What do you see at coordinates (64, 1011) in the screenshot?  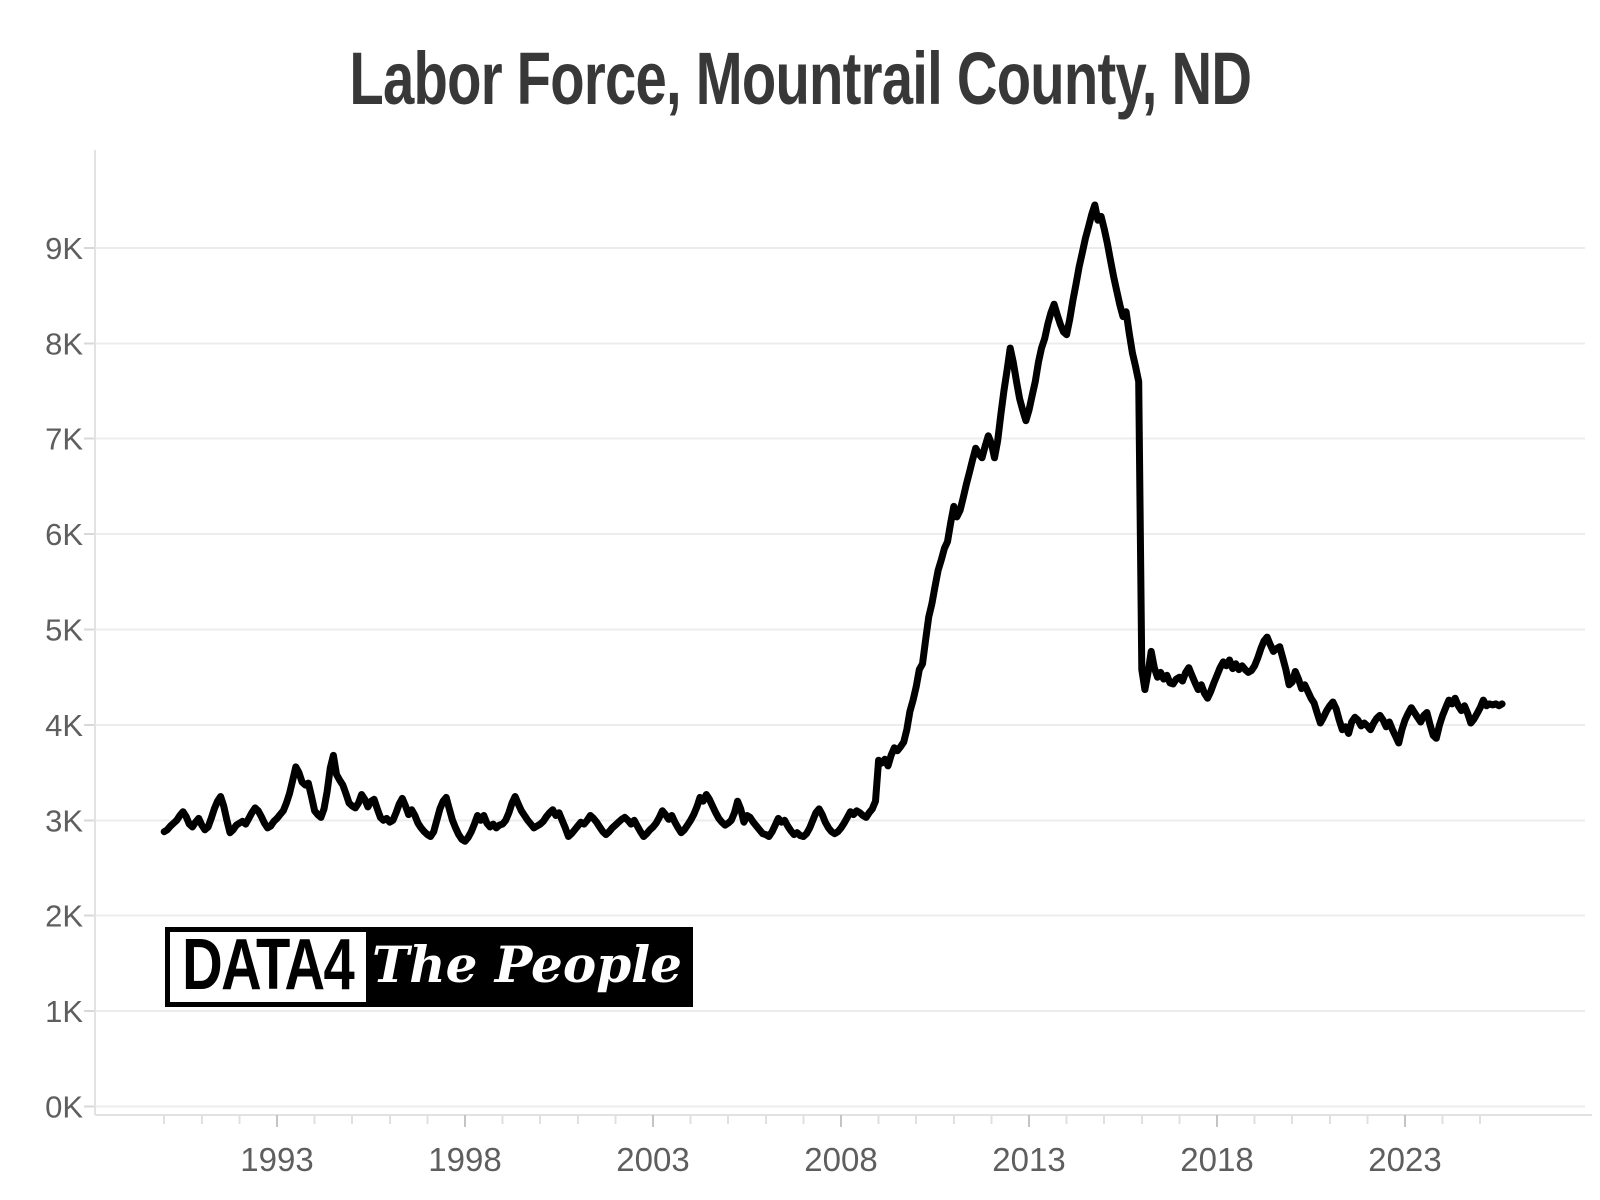 I see `y-axis-label: 1K` at bounding box center [64, 1011].